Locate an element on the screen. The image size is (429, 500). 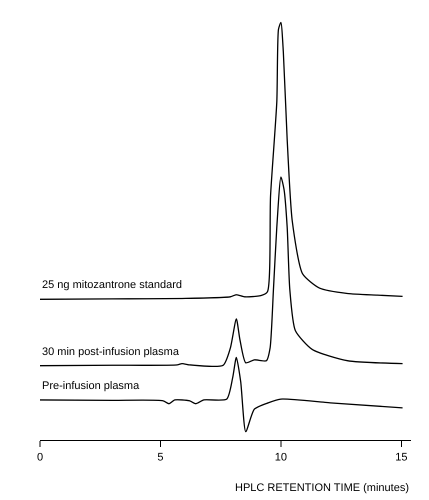
series-label: 25 ng mitozantrone standard is located at coordinates (112, 285).